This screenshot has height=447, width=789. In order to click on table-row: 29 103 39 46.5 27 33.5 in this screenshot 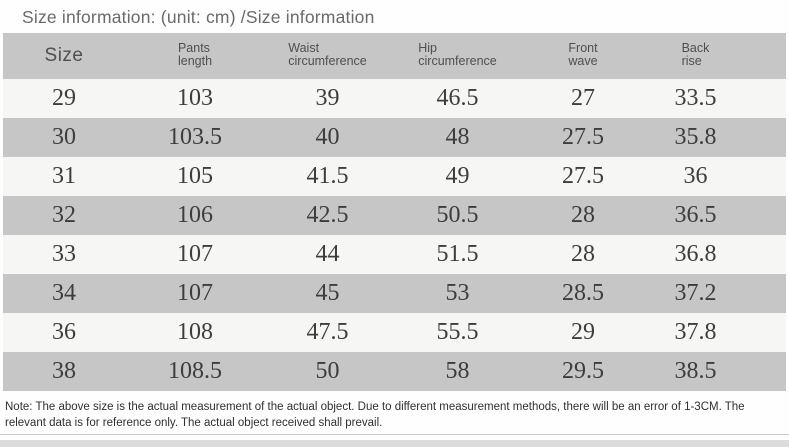, I will do `click(394, 98)`.